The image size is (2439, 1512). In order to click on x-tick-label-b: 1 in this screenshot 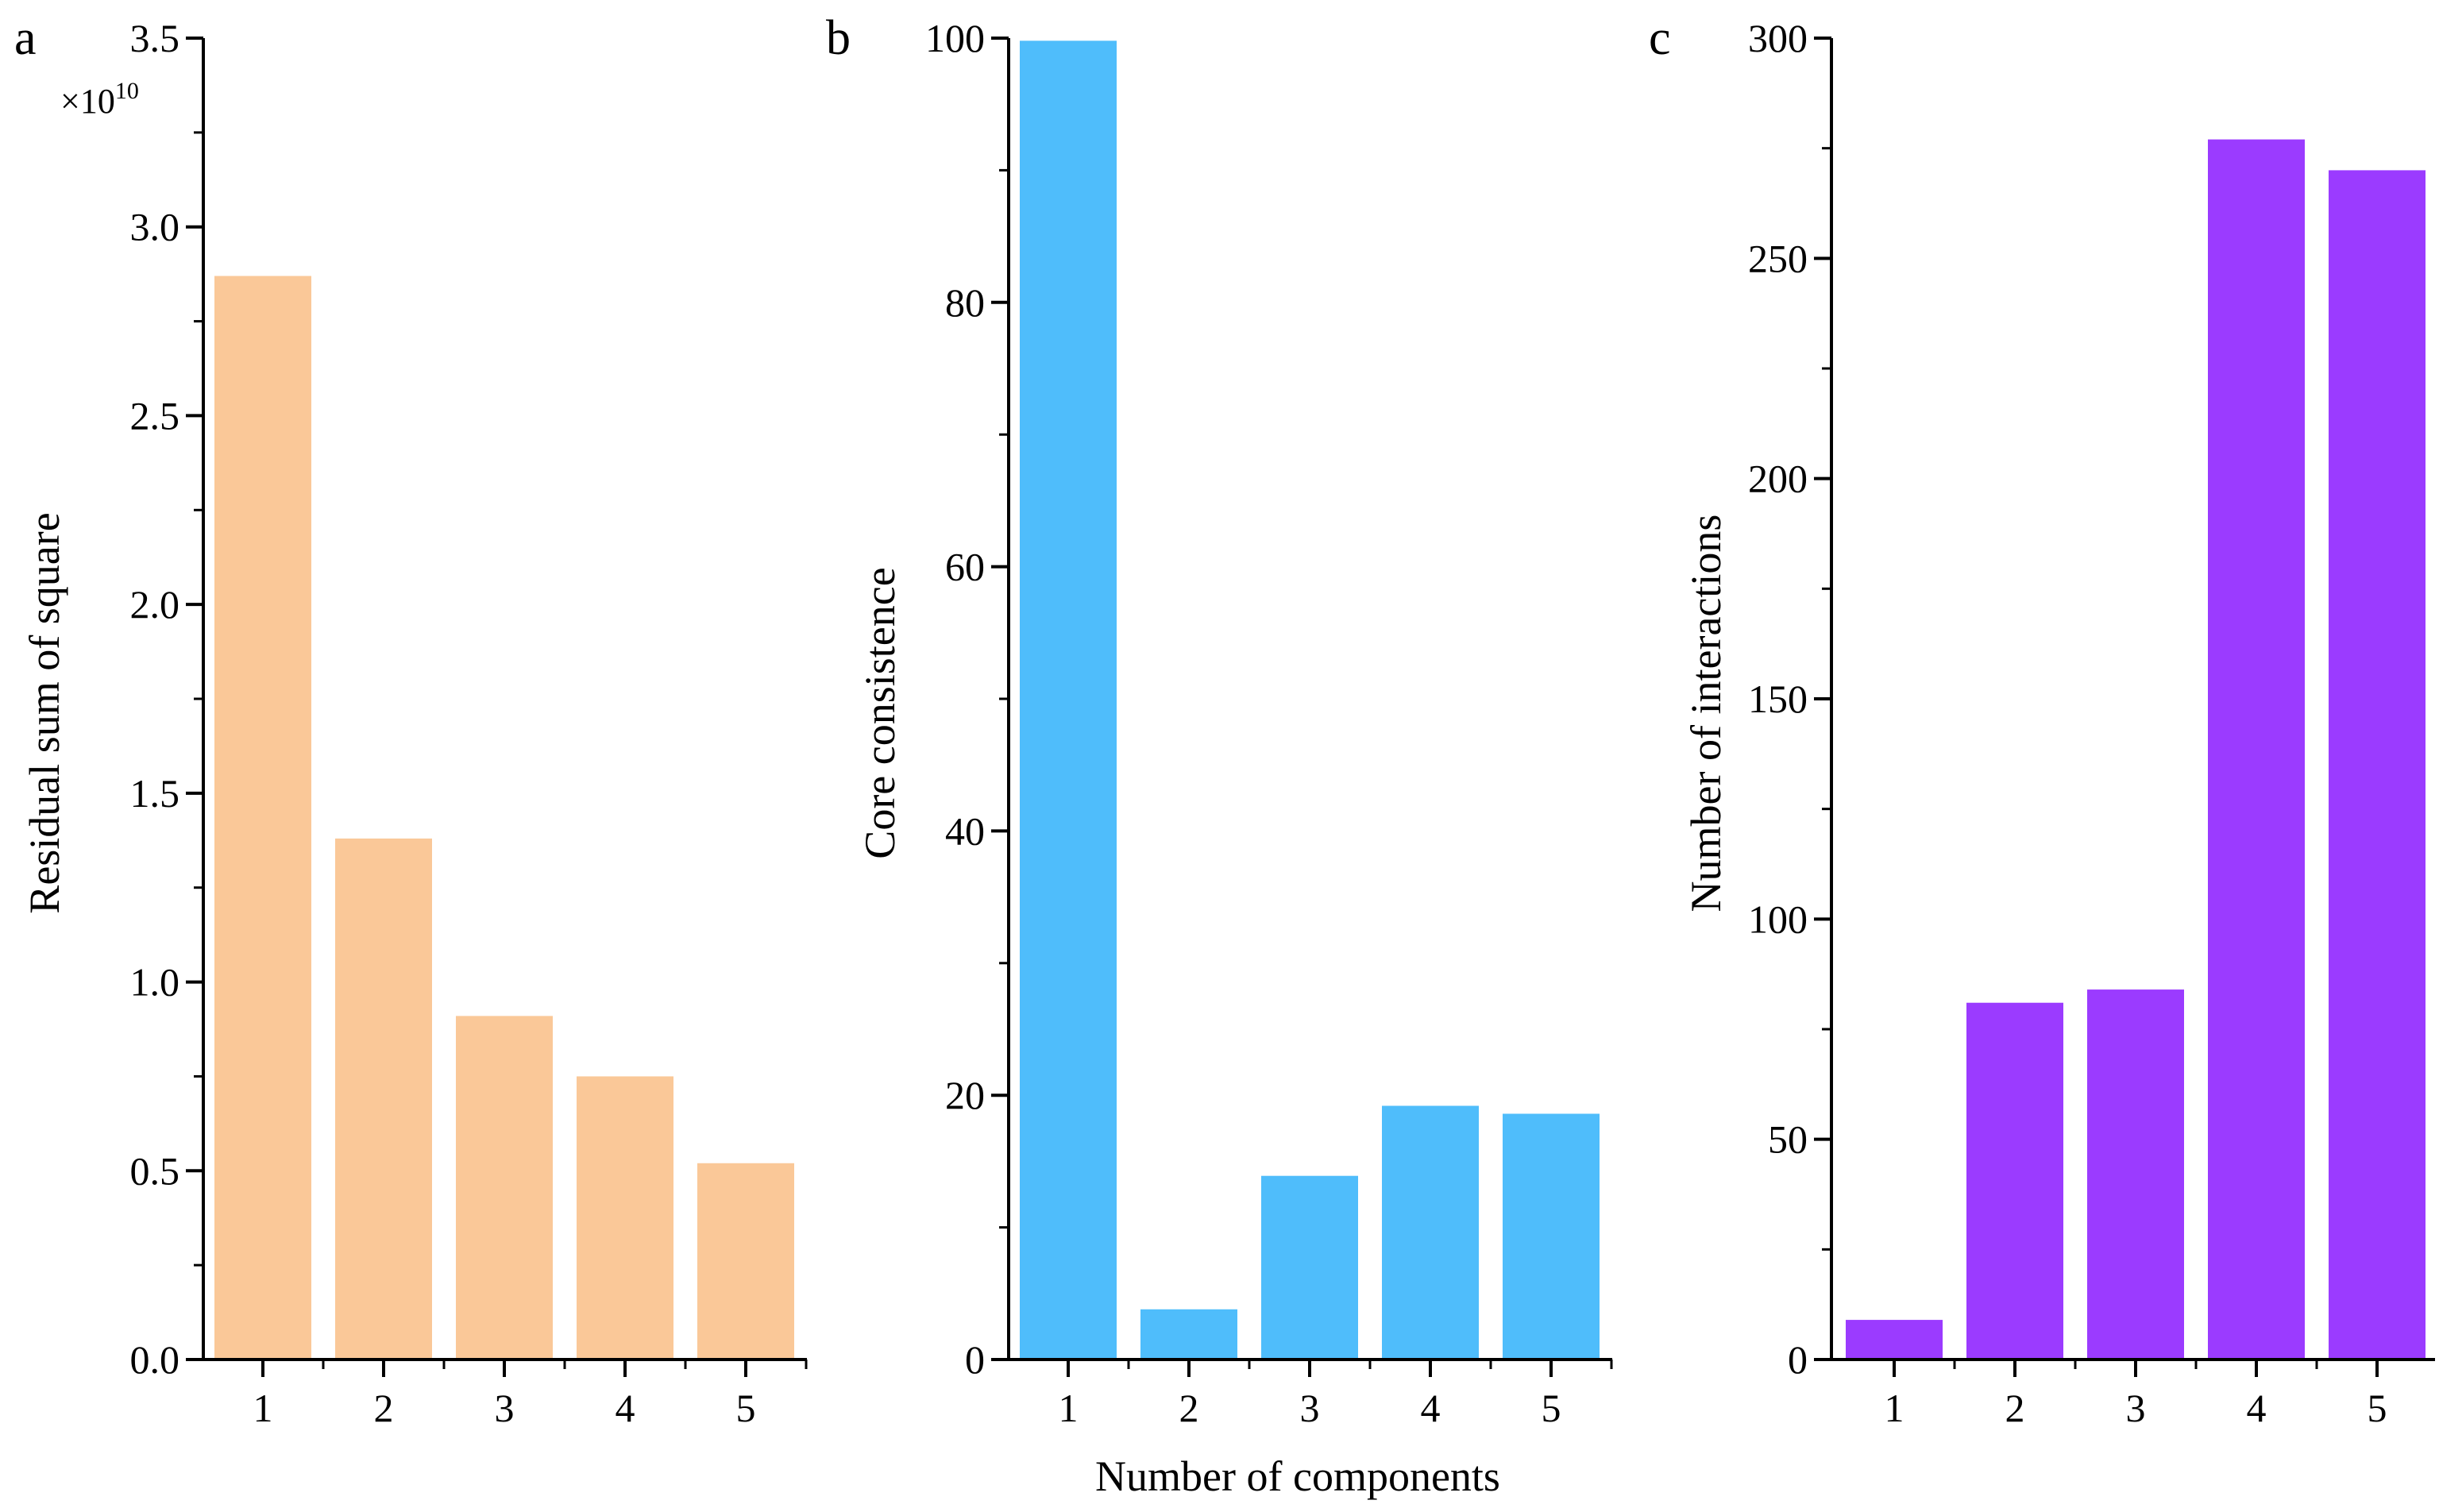, I will do `click(1069, 1408)`.